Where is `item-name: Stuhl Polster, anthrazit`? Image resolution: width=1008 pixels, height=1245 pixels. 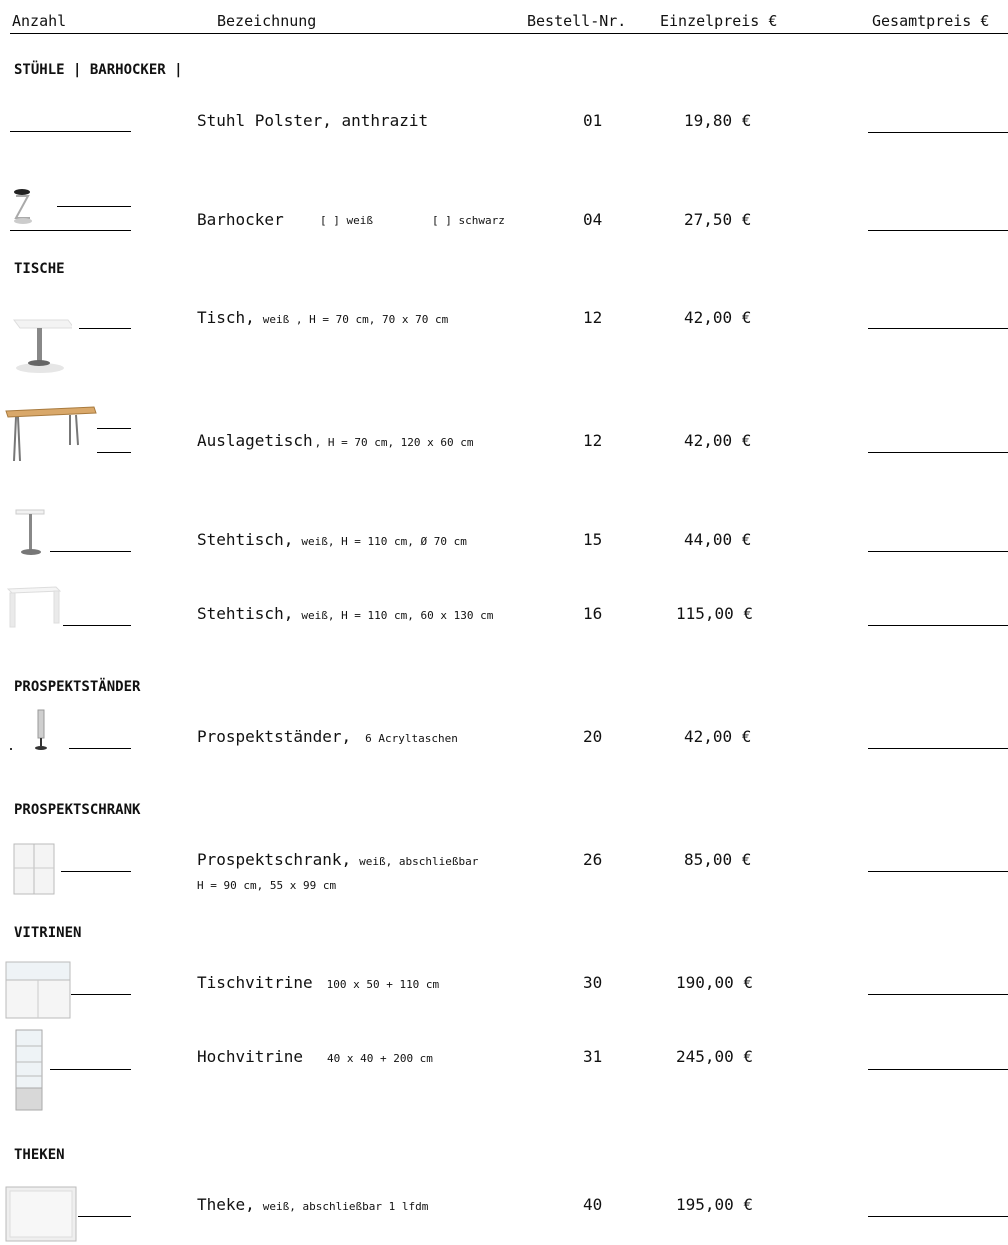 item-name: Stuhl Polster, anthrazit is located at coordinates (313, 120).